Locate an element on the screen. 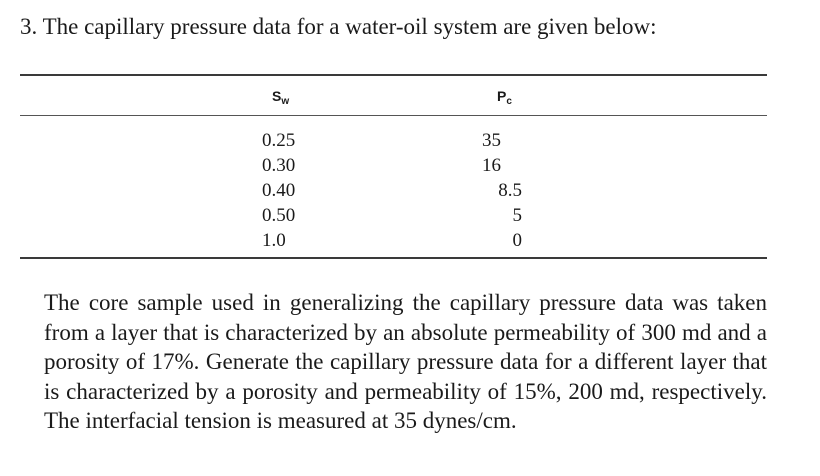  sw-column: 0.25 0.30 0.40 0.50 1.0 is located at coordinates (278, 190).